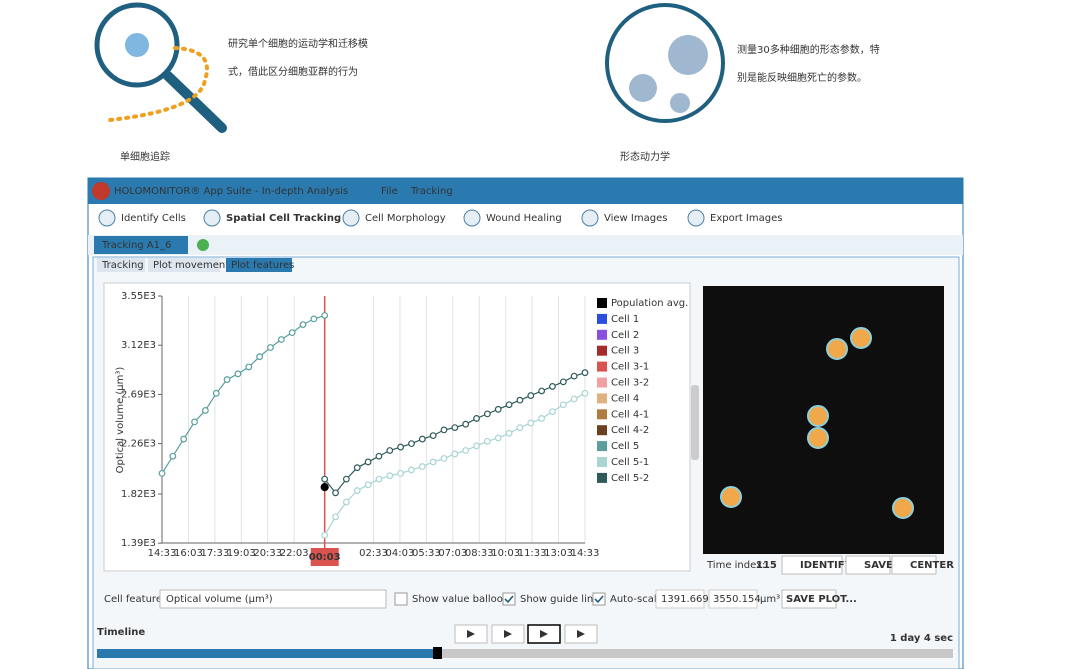 This screenshot has height=669, width=1080. Describe the element at coordinates (431, 191) in the screenshot. I see `menu-item: Tracking` at that location.